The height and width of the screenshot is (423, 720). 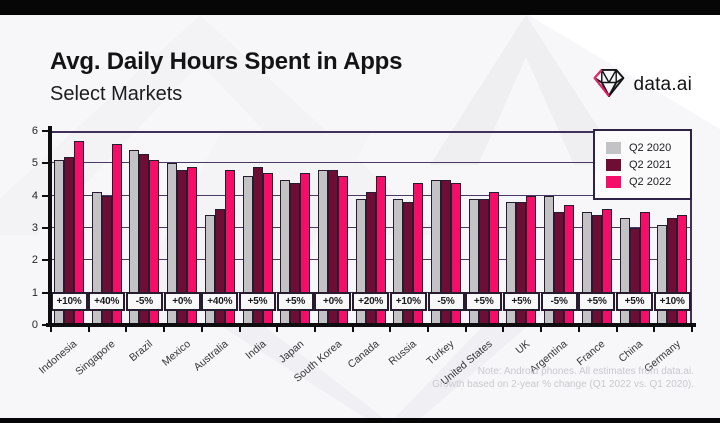 I want to click on plot-top-border, so click(x=371, y=132).